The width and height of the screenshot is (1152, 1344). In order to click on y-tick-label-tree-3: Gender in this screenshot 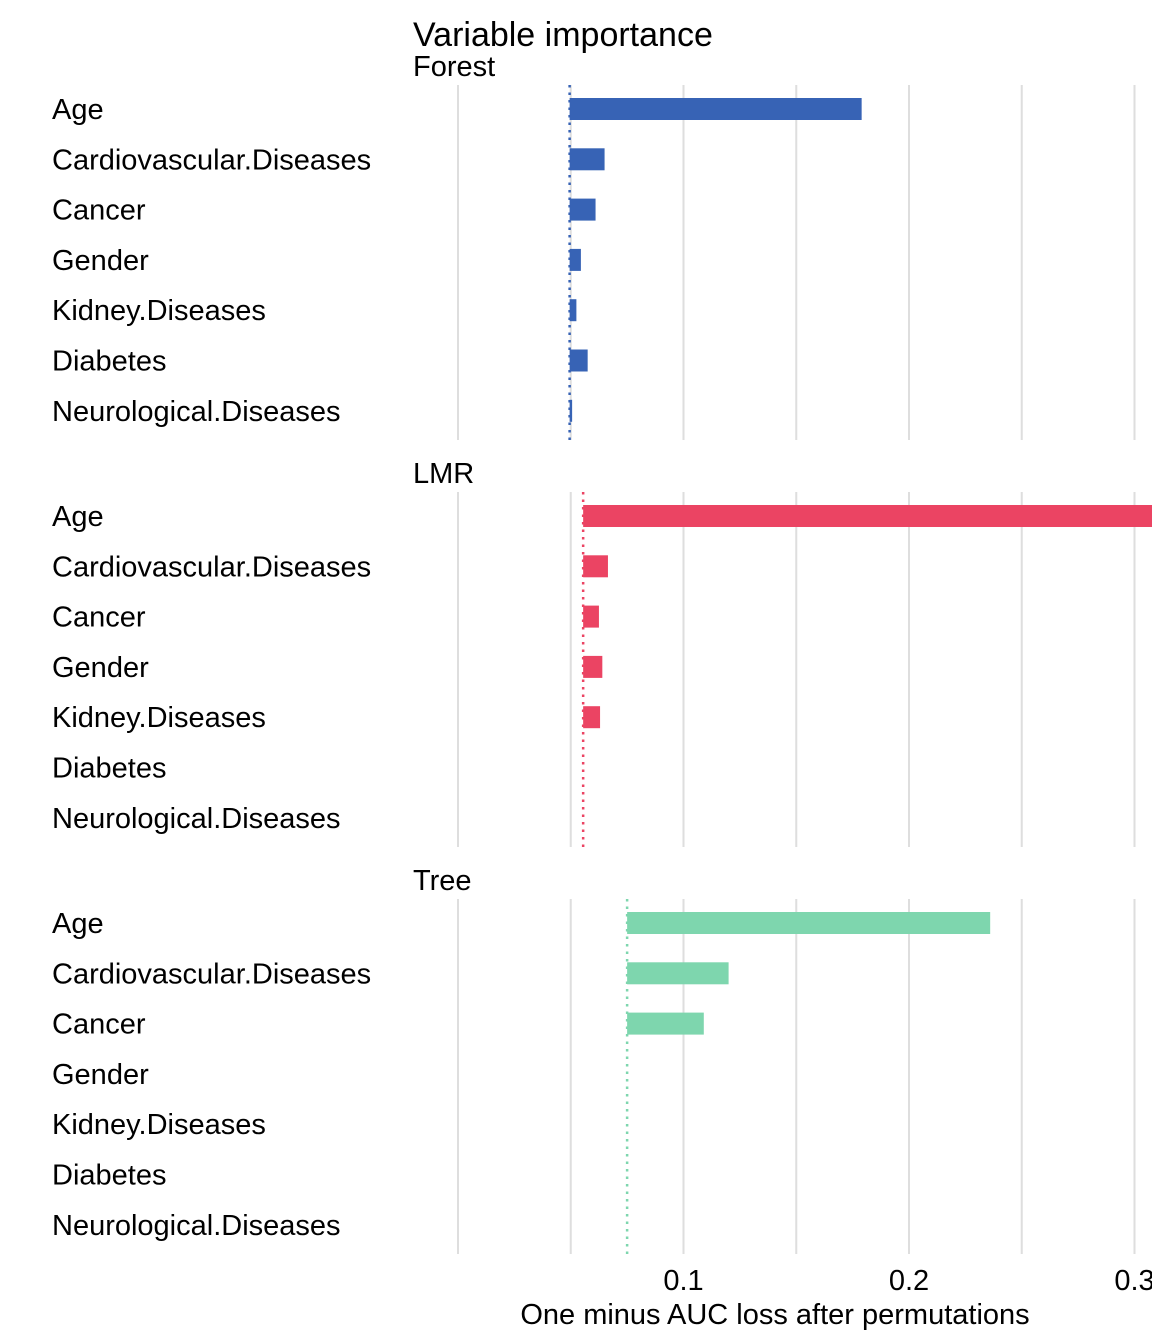, I will do `click(100, 1075)`.